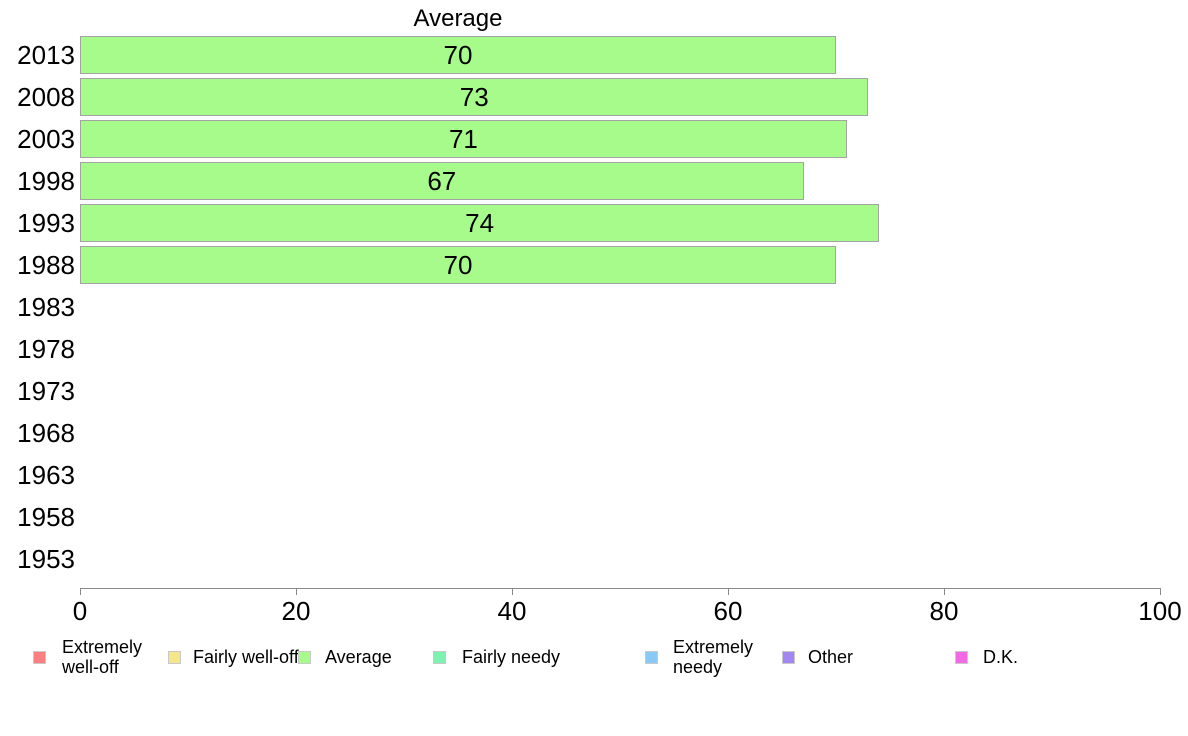 This screenshot has height=736, width=1188. I want to click on bar-2013: 70, so click(458, 55).